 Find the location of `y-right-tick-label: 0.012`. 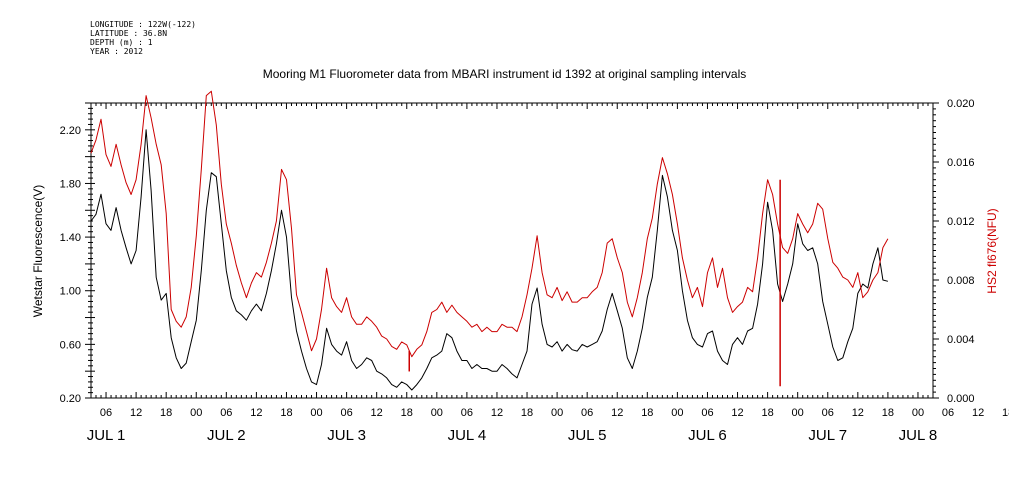

y-right-tick-label: 0.012 is located at coordinates (961, 222).